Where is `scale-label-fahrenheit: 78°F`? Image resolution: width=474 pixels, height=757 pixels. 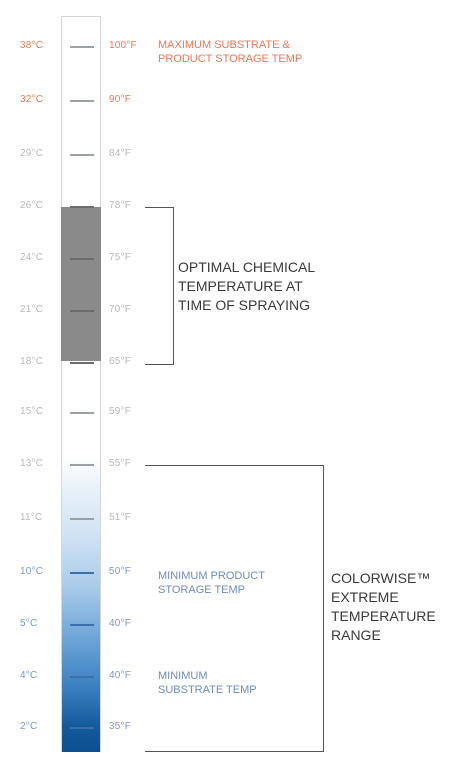
scale-label-fahrenheit: 78°F is located at coordinates (120, 205).